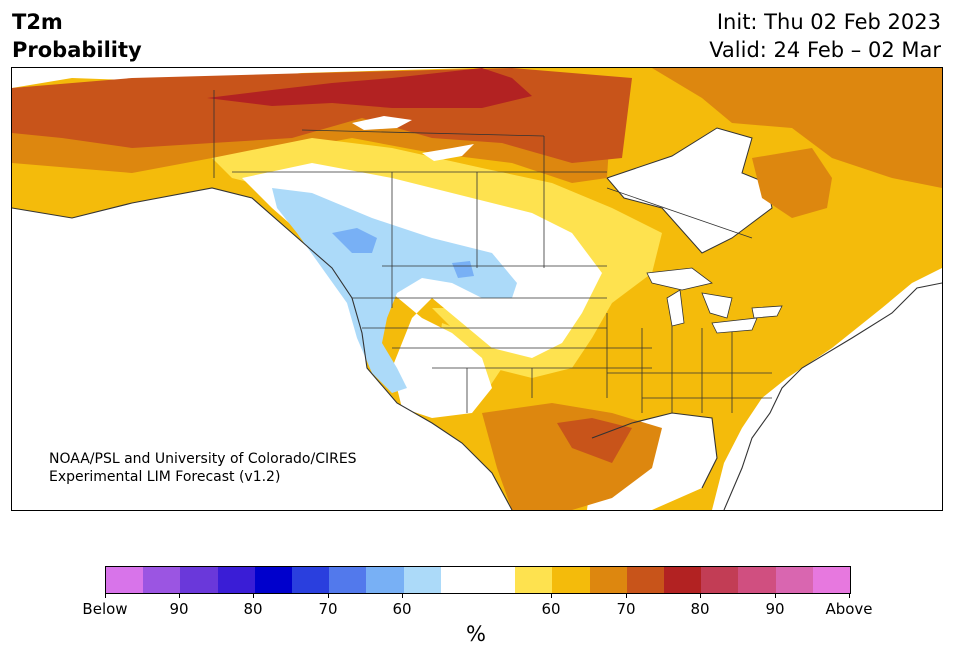 The image size is (953, 659). I want to click on band-70-east, so click(797, 128).